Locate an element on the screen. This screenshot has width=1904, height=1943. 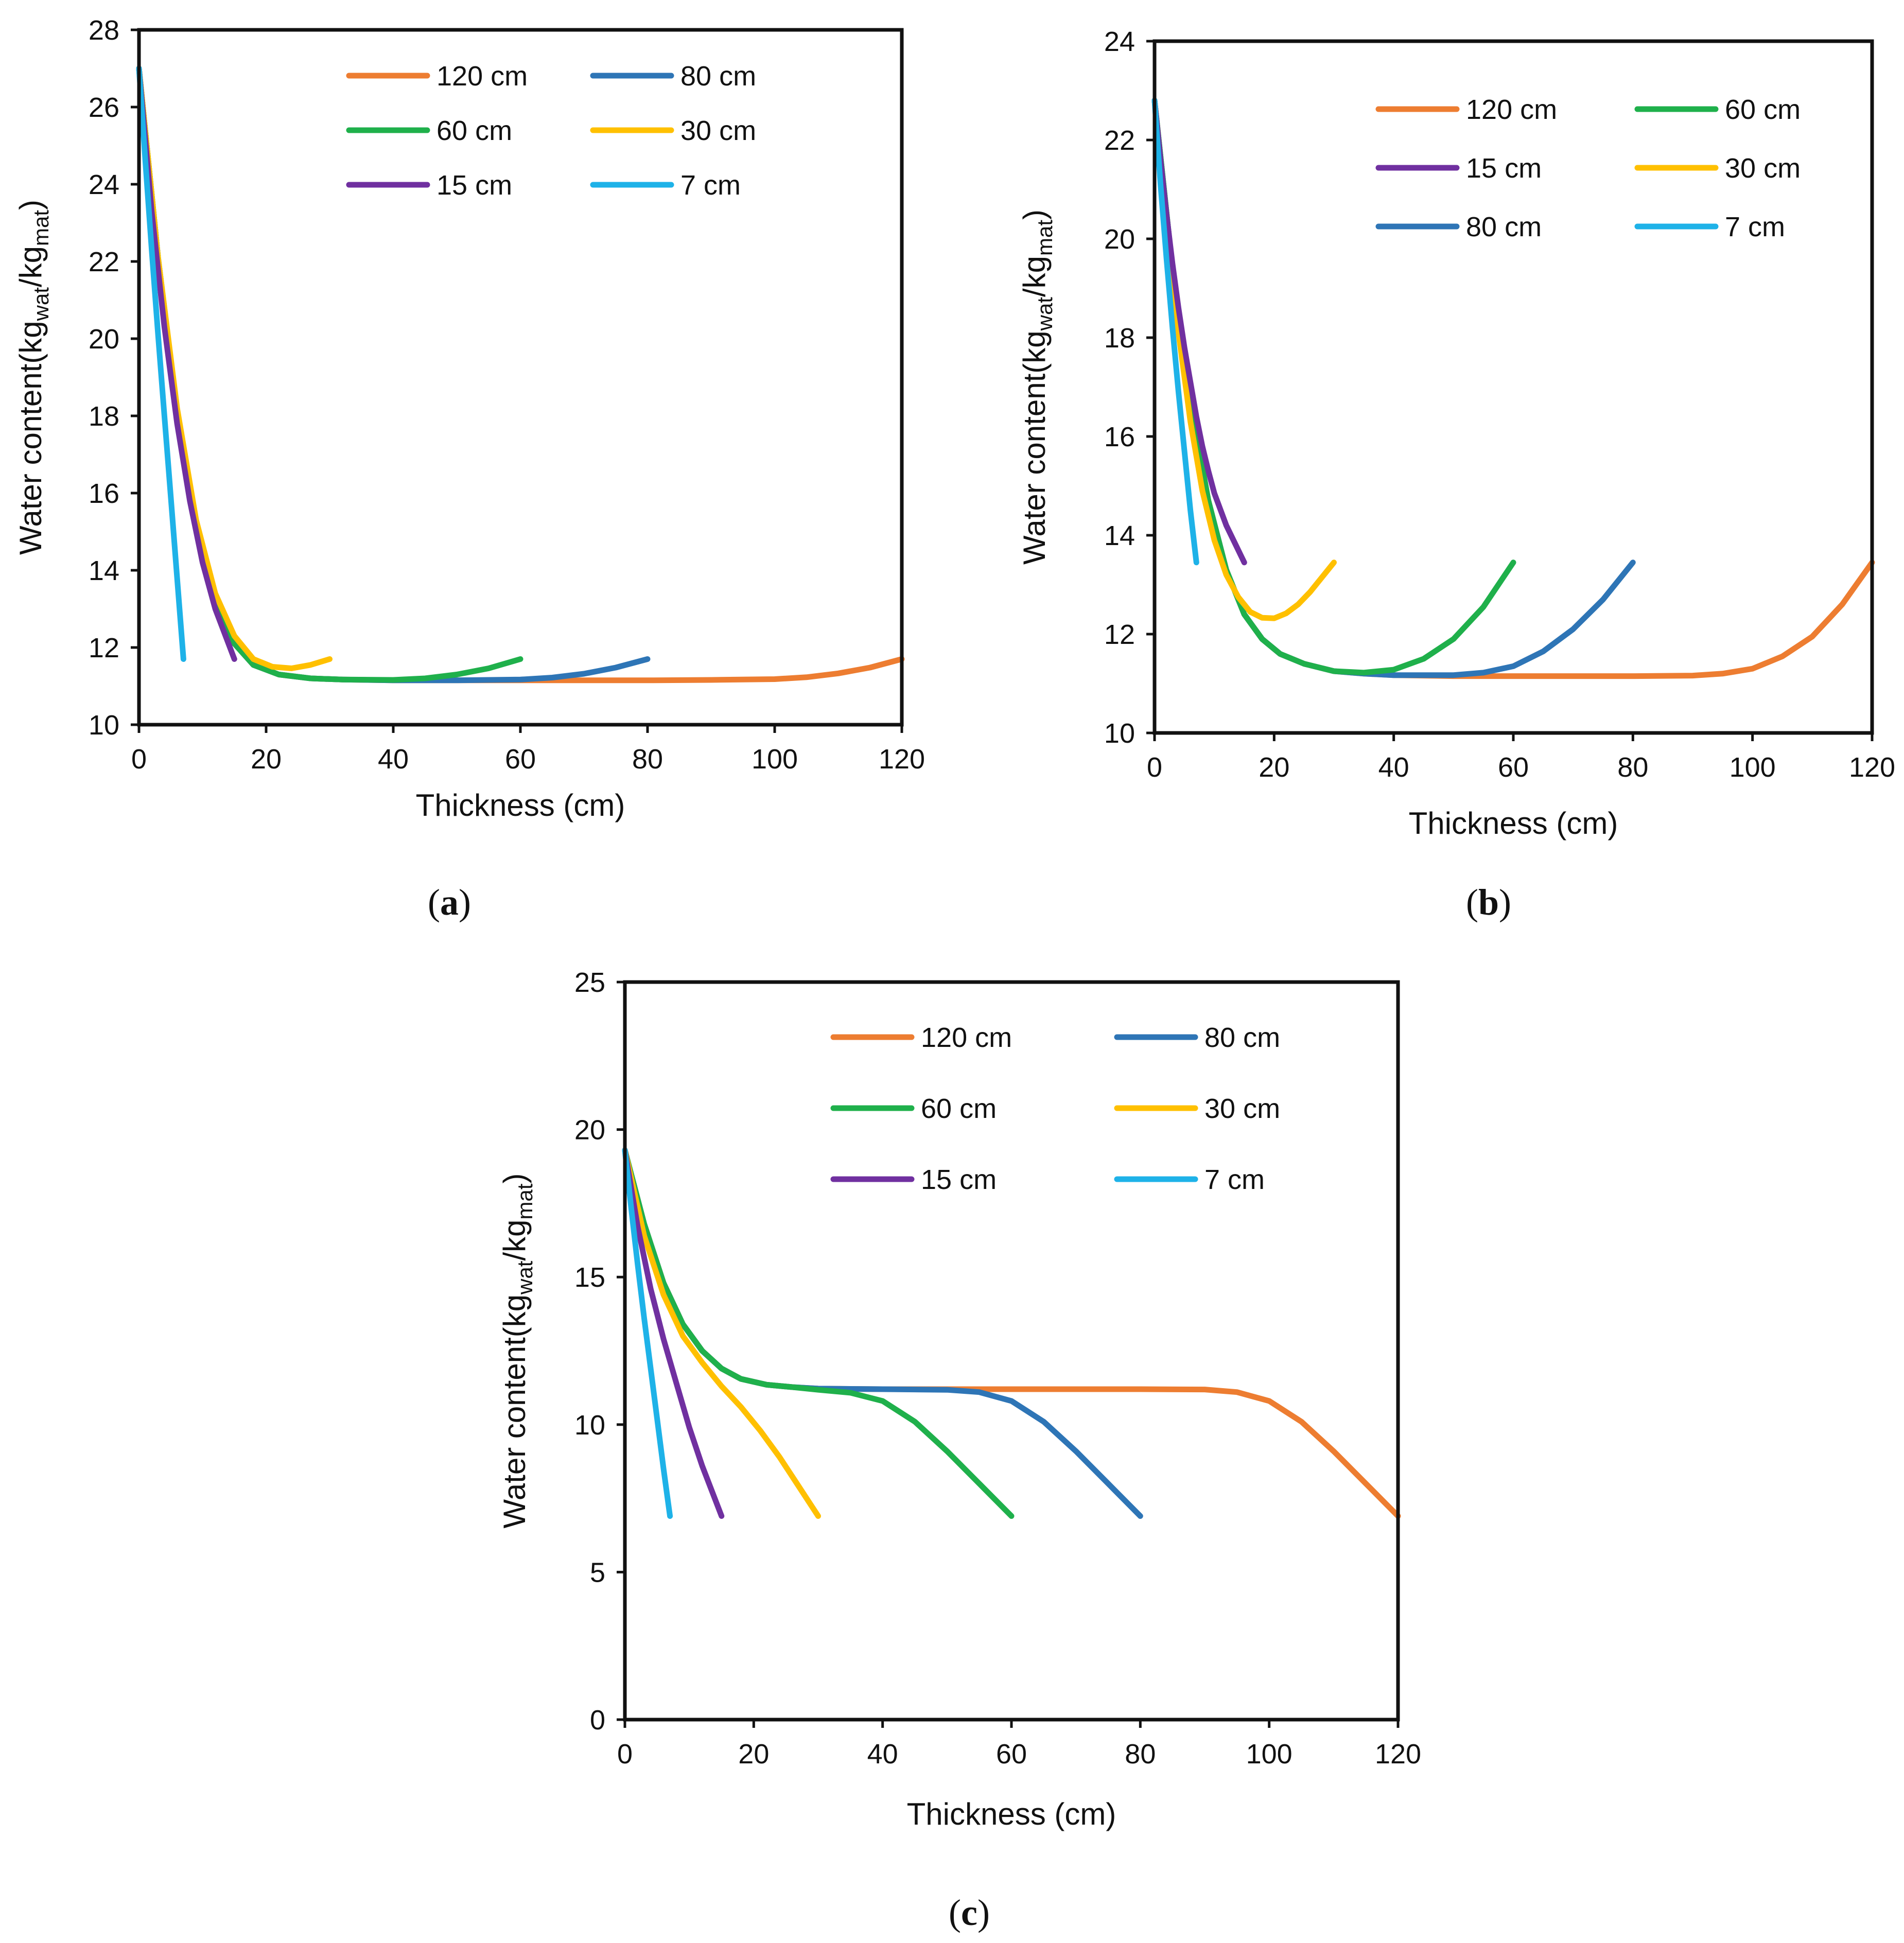
y-tick-label: 24 is located at coordinates (104, 185).